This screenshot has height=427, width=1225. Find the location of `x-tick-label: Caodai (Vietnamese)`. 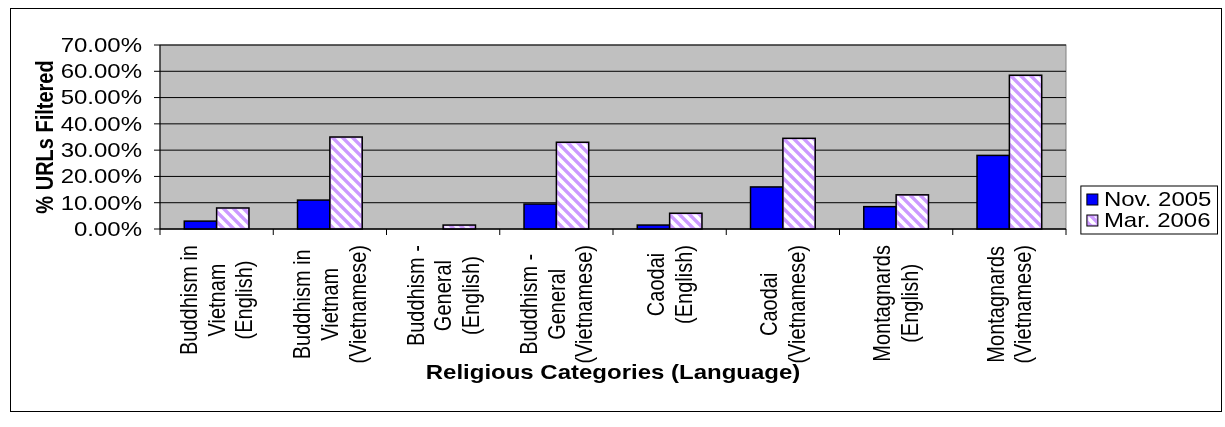

x-tick-label: Caodai (Vietnamese) is located at coordinates (783, 304).